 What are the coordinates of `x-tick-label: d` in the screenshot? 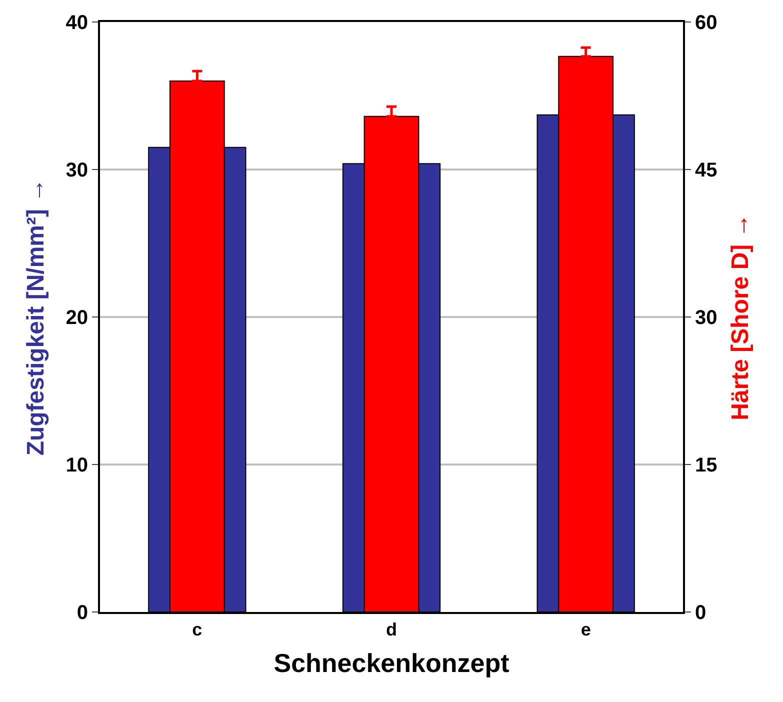 It's located at (391, 630).